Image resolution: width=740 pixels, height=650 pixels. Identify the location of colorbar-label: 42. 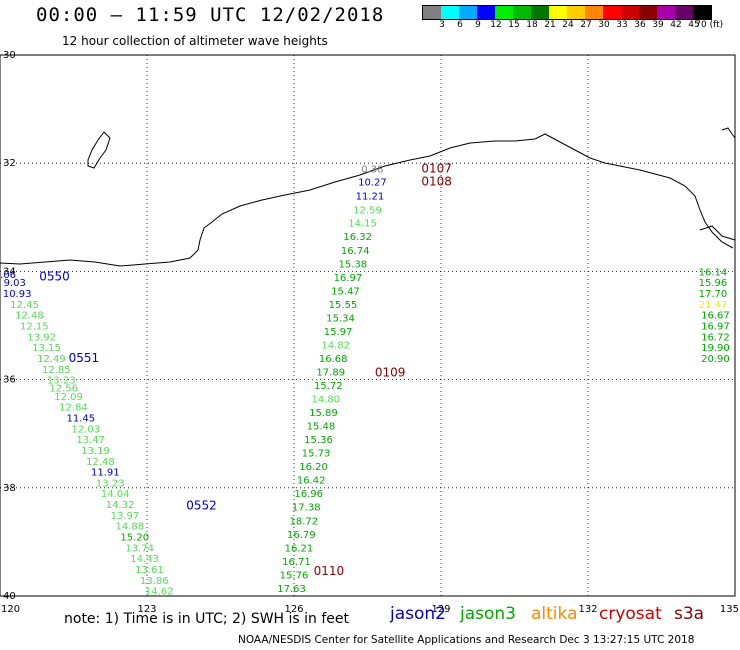
(676, 25).